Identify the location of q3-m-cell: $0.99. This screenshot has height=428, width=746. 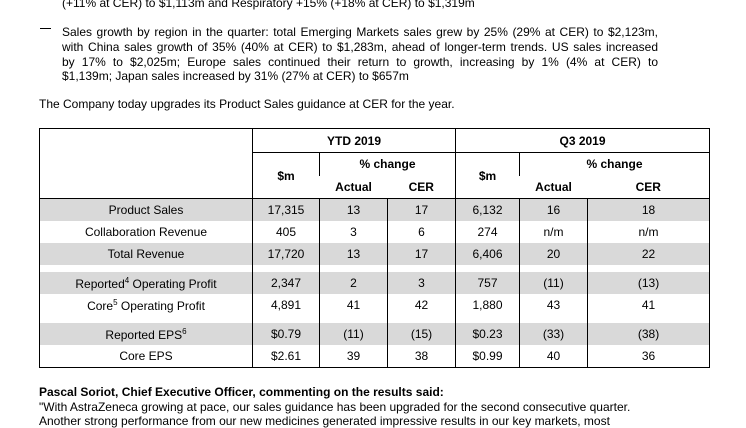
(487, 356).